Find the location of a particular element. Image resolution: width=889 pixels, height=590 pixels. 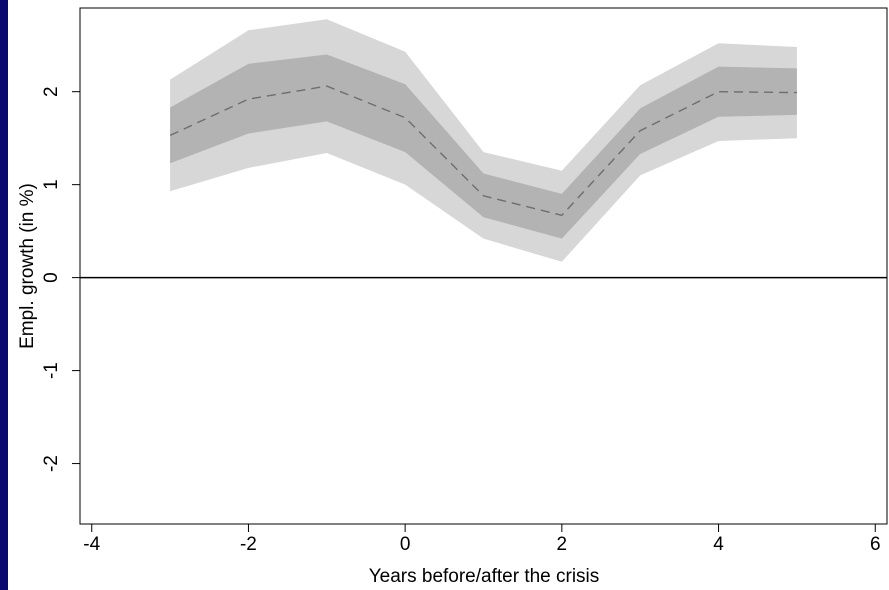

y-tick-label: 1 is located at coordinates (51, 184).